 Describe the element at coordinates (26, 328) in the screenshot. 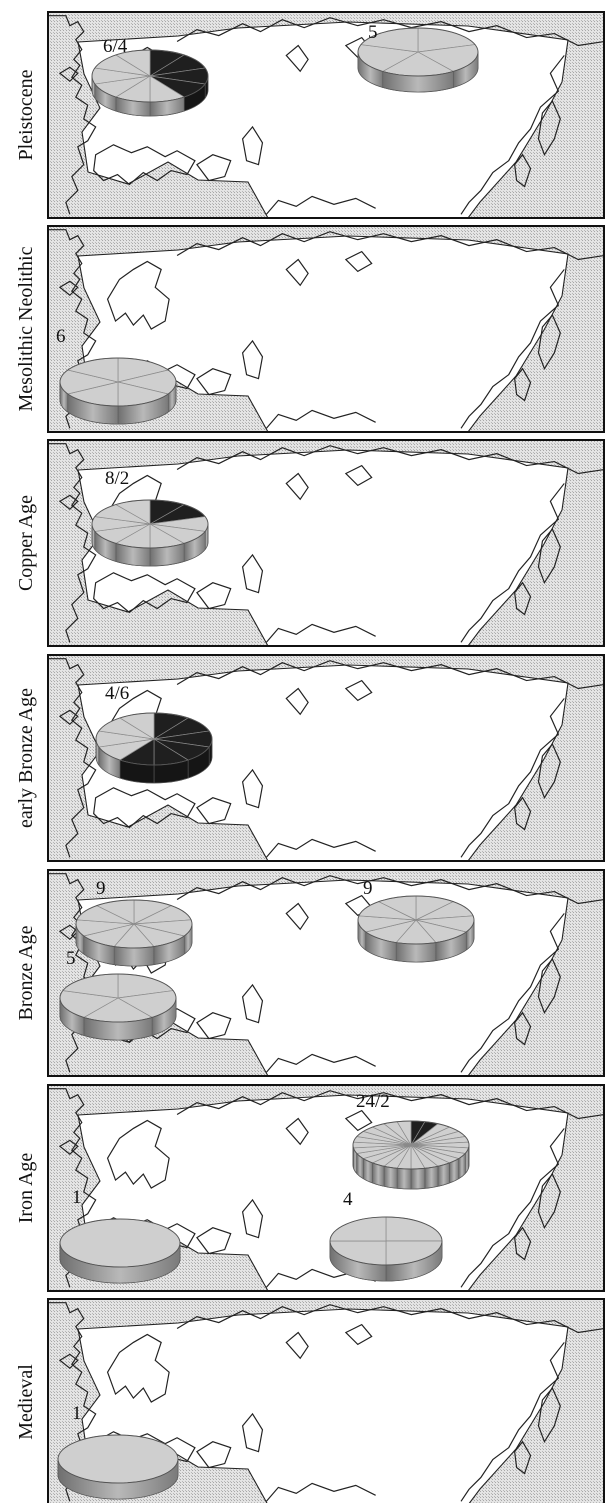

I see `period-label: Mesolithic Neolithic` at that location.